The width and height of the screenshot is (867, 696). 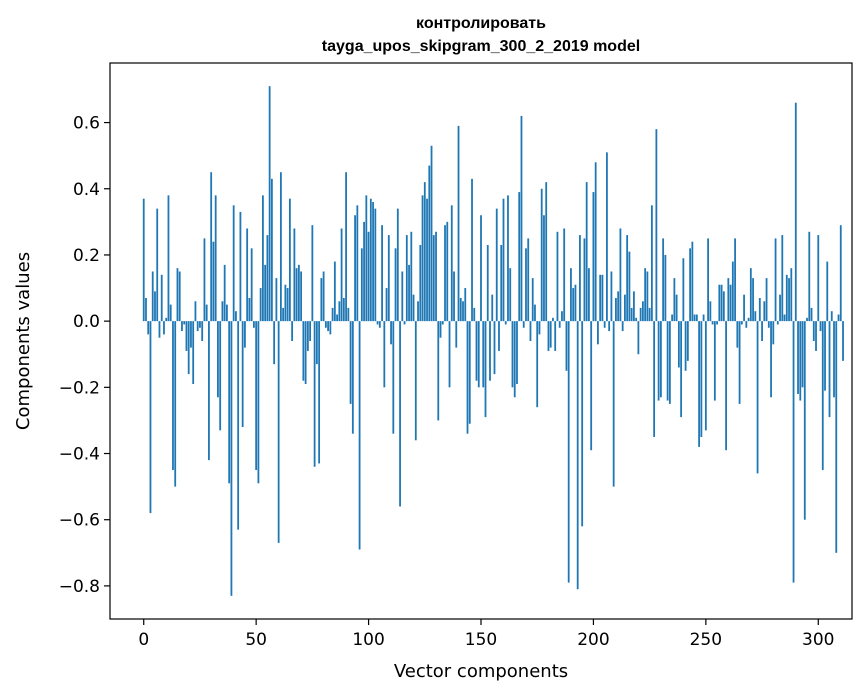 What do you see at coordinates (486, 634) in the screenshot?
I see `x-axis: 0 50 100 150 200 250 300` at bounding box center [486, 634].